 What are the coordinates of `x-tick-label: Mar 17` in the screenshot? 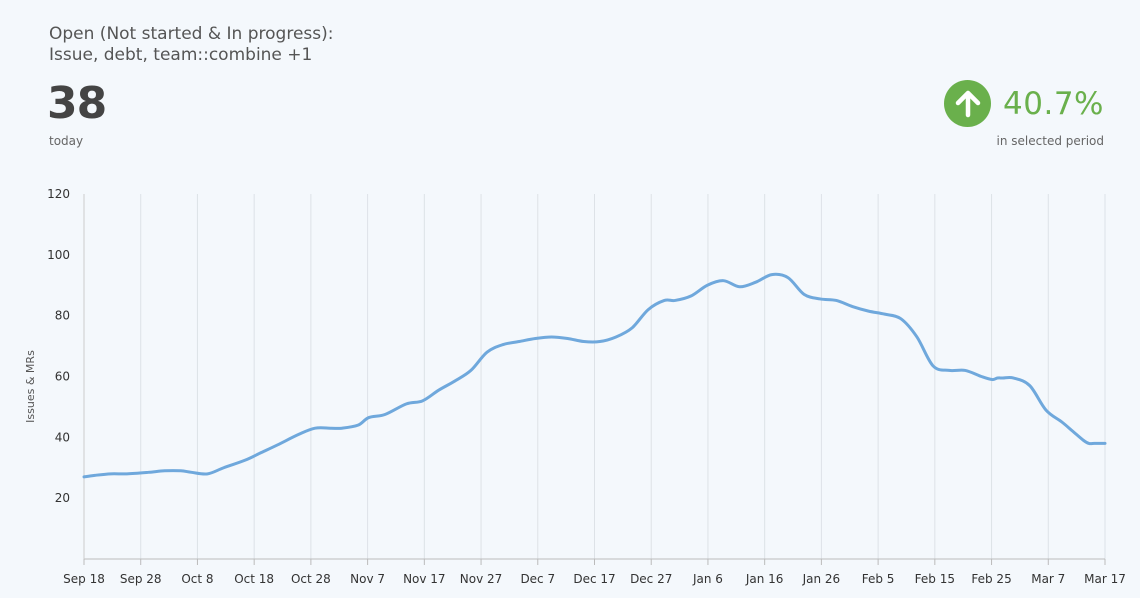 It's located at (1105, 579).